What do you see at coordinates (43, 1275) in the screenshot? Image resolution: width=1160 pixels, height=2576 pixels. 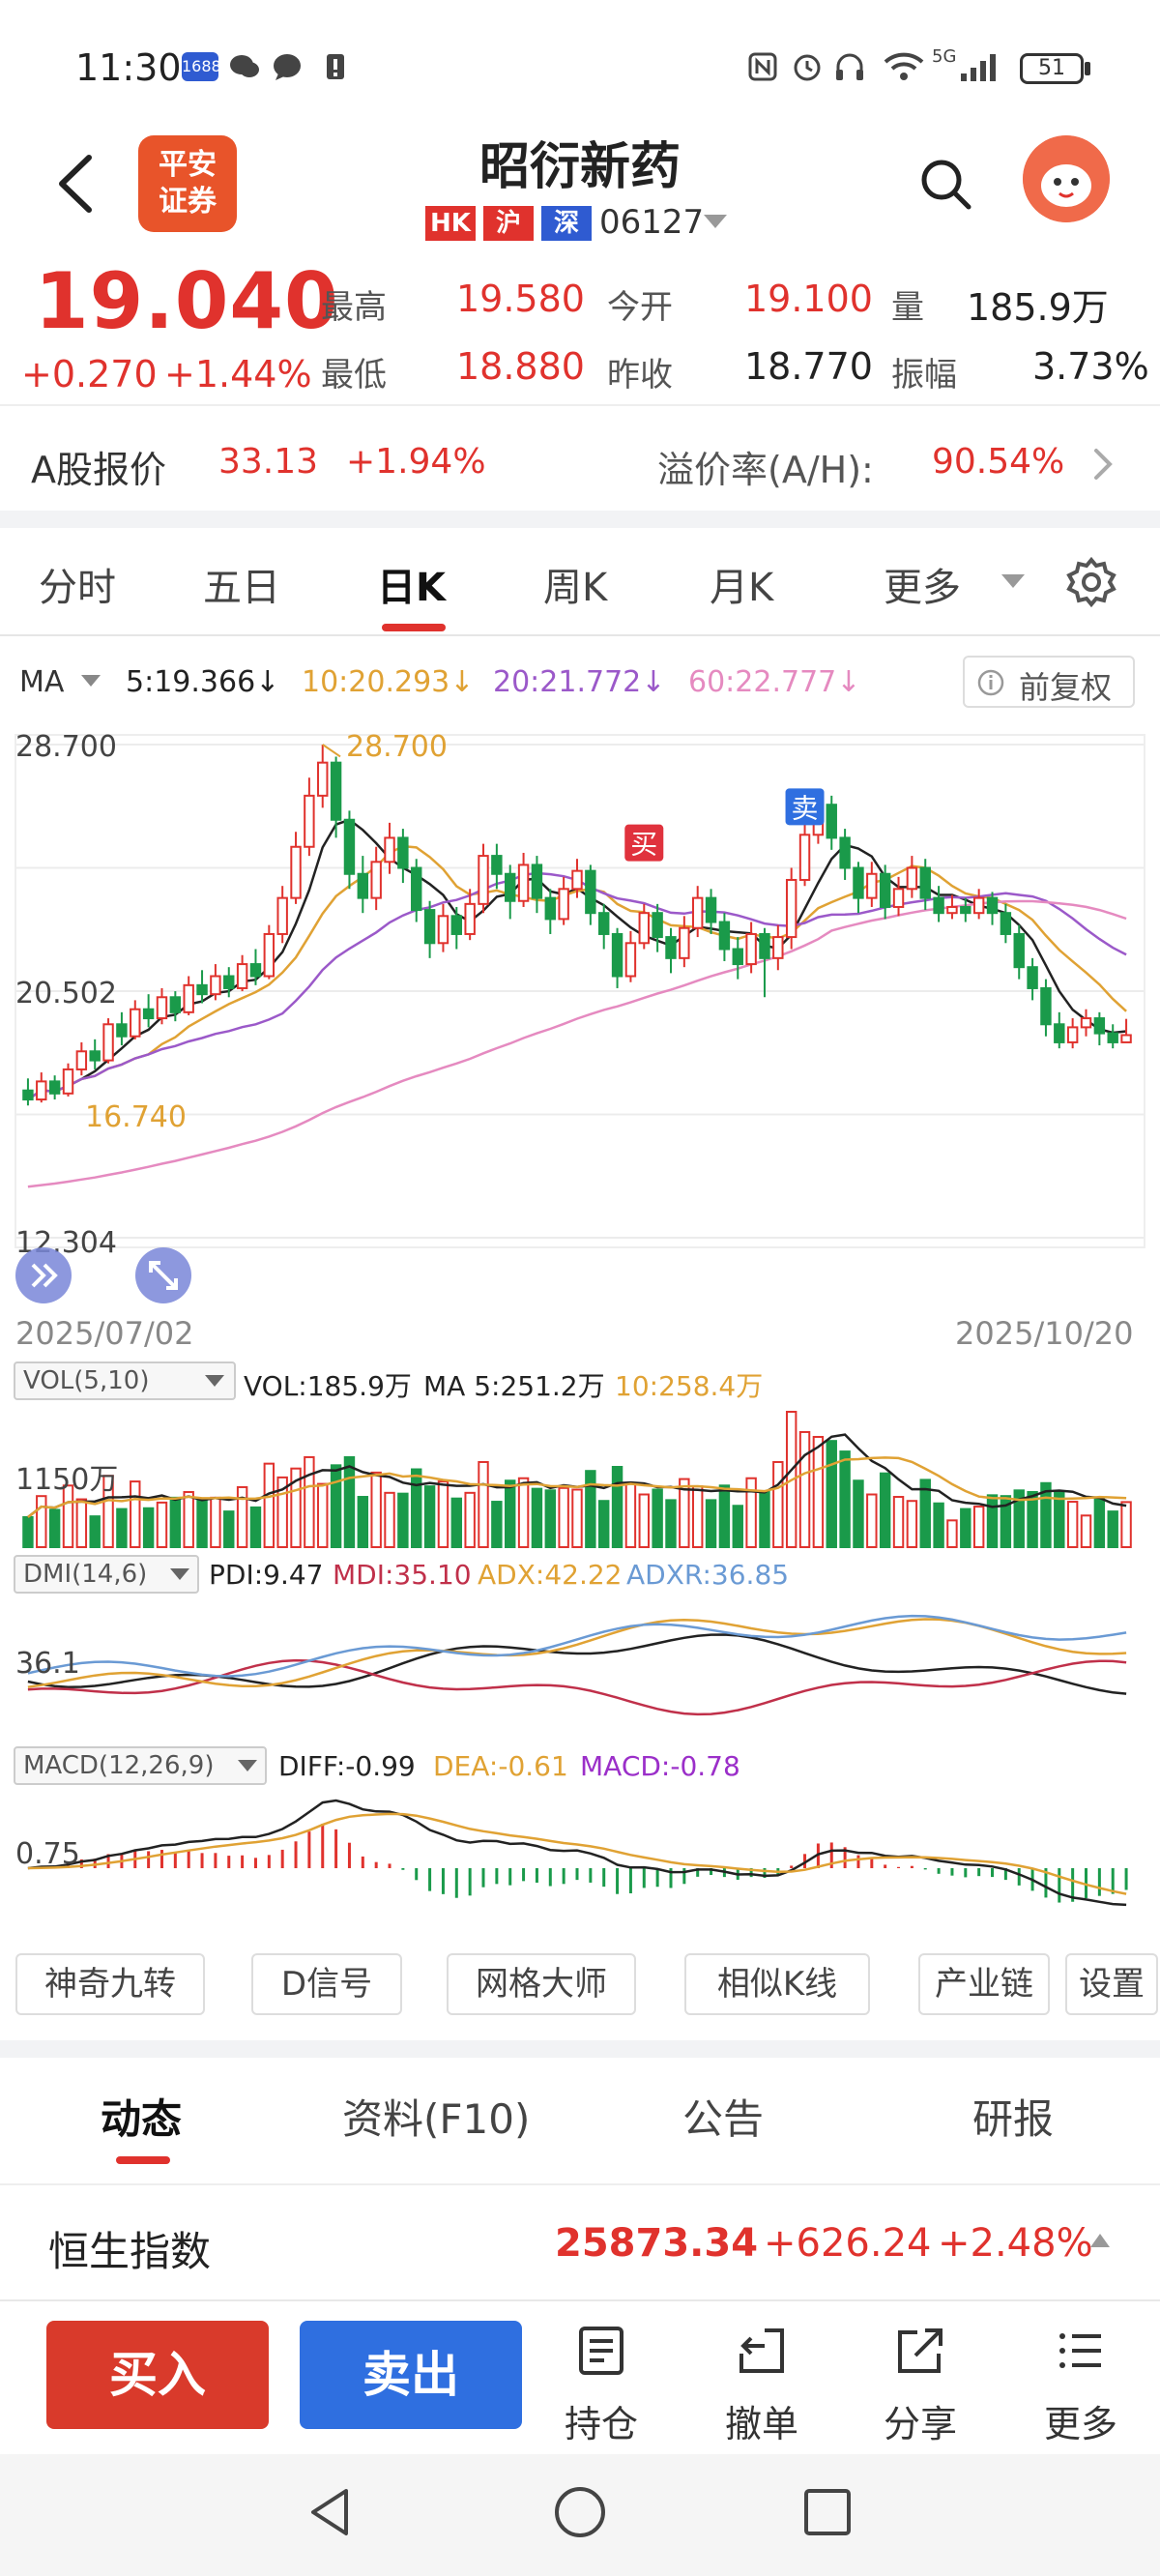 I see `expand-panel-button` at bounding box center [43, 1275].